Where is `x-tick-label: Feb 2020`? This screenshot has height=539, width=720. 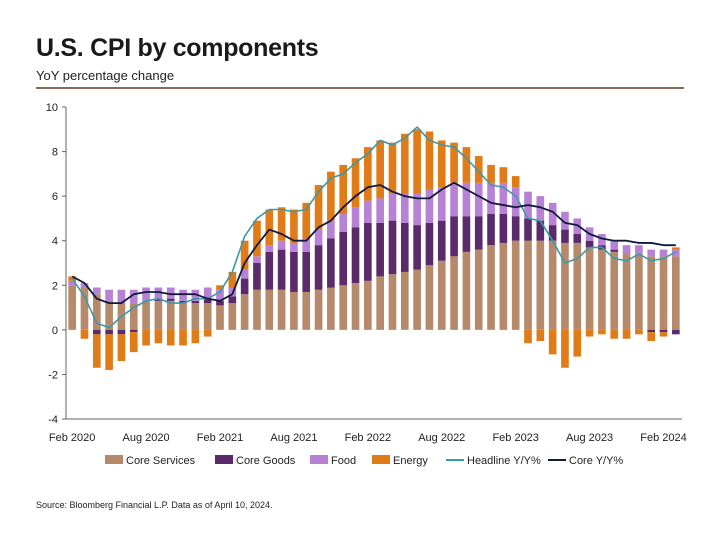 x-tick-label: Feb 2020 is located at coordinates (72, 438).